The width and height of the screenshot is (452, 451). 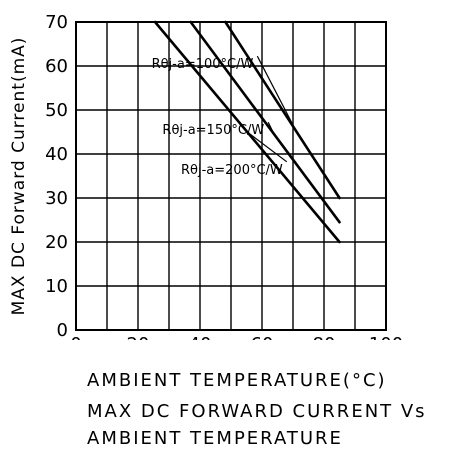 I want to click on y-tick-label: 50, so click(x=56, y=110).